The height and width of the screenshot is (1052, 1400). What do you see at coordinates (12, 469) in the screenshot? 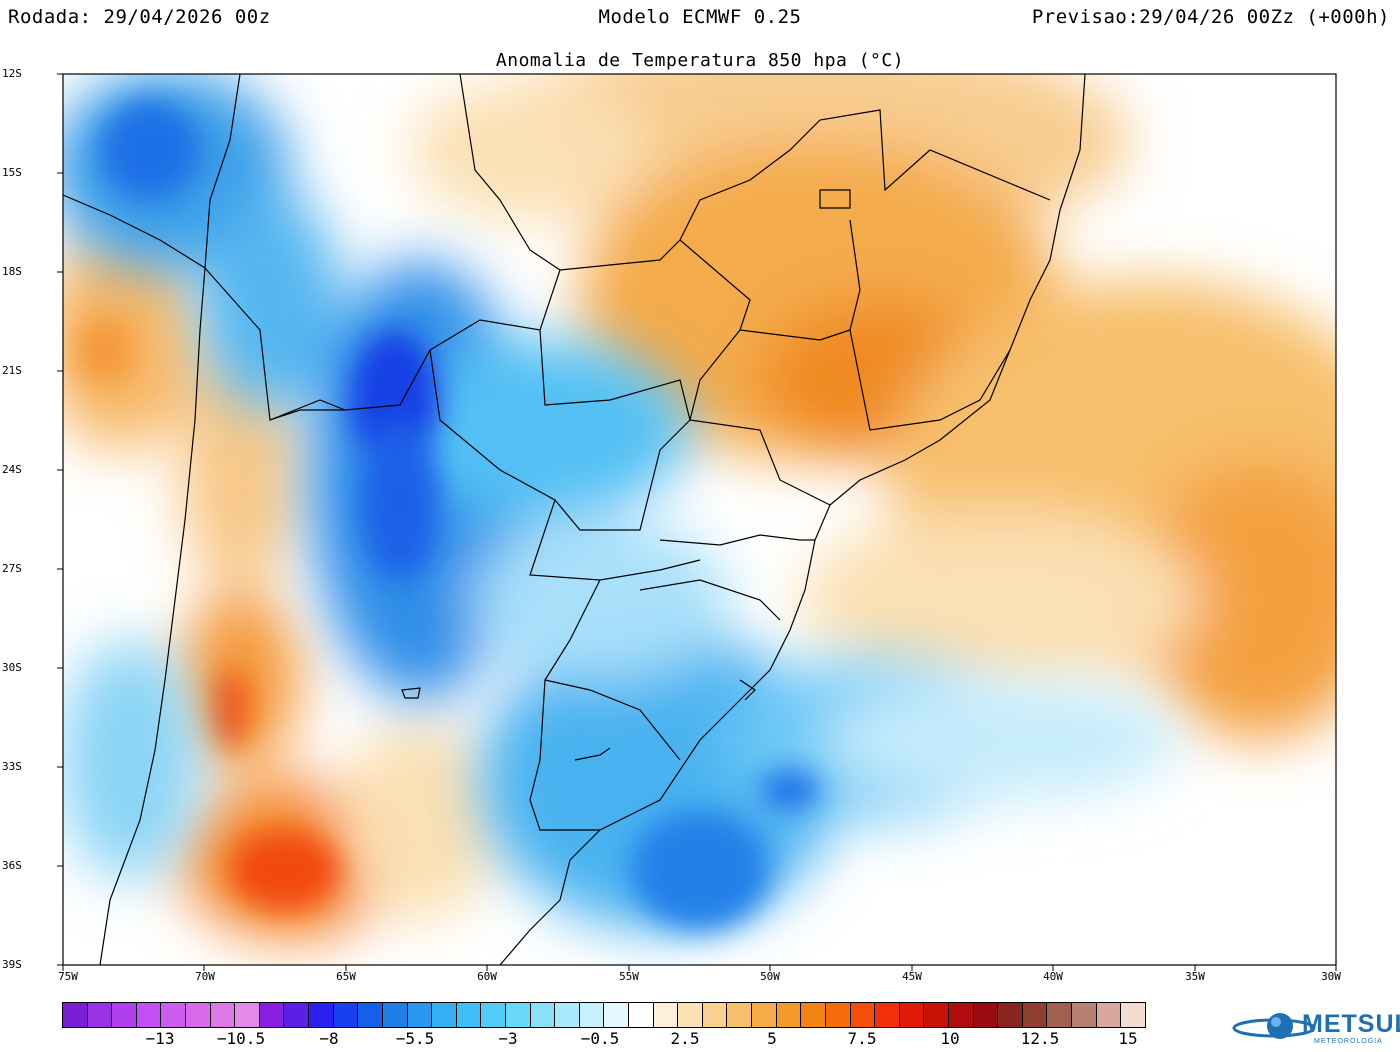
I see `lat-label: 24S` at bounding box center [12, 469].